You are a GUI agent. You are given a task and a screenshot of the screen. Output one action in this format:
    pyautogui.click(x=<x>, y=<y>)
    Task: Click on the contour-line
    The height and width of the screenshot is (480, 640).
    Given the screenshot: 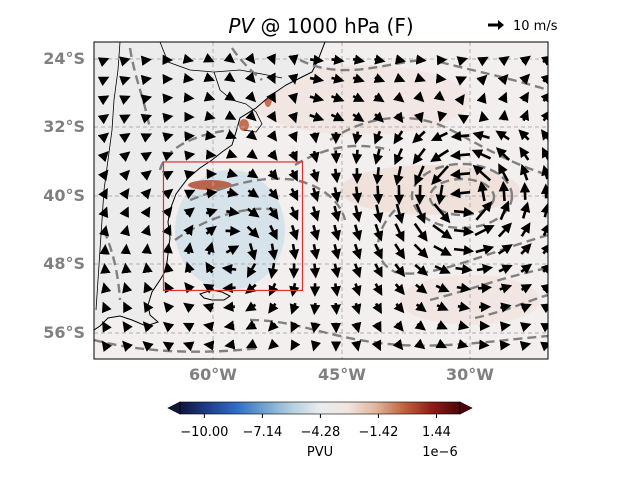 What is the action you would take?
    pyautogui.click(x=247, y=64)
    